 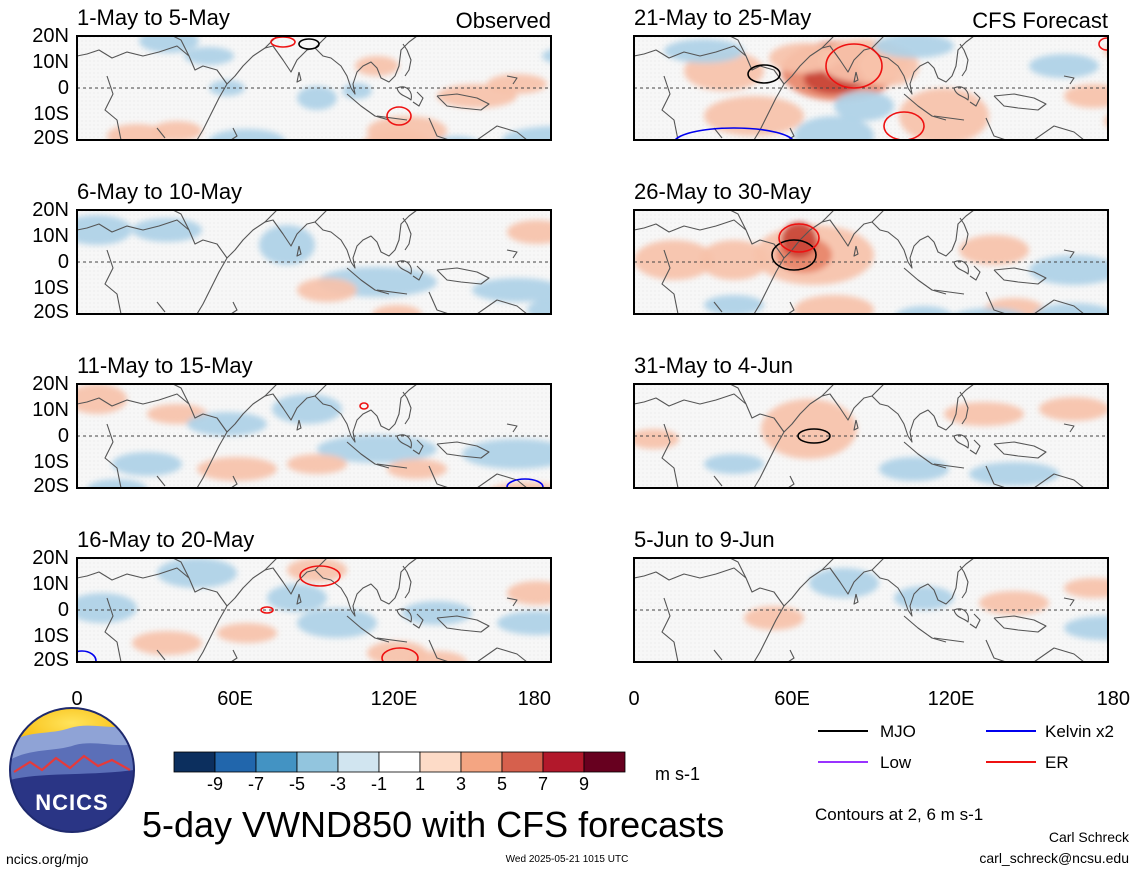 I want to click on map-panel: 5-Jun to 9-Jun, so click(x=871, y=595).